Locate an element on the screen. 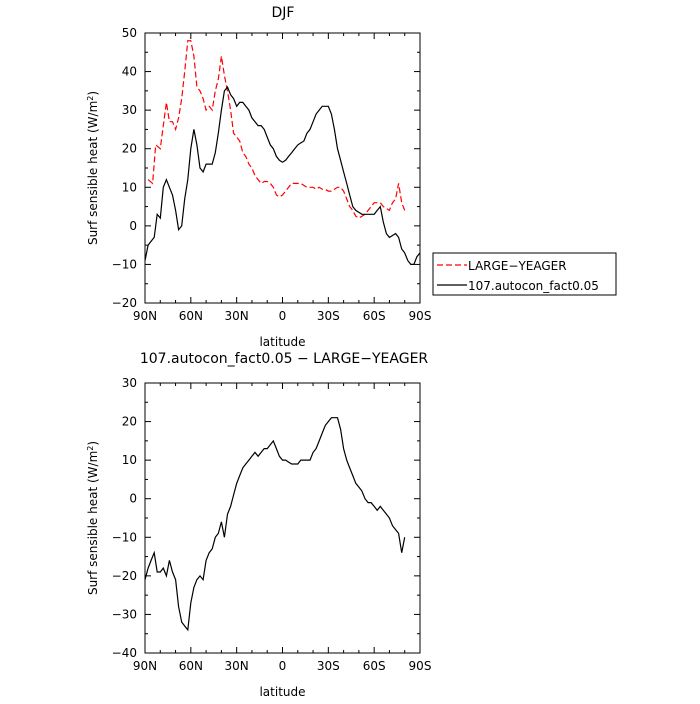 Image resolution: width=700 pixels, height=704 pixels. legend: LARGE−YEAGER 107.autocon_fact0.05 is located at coordinates (524, 274).